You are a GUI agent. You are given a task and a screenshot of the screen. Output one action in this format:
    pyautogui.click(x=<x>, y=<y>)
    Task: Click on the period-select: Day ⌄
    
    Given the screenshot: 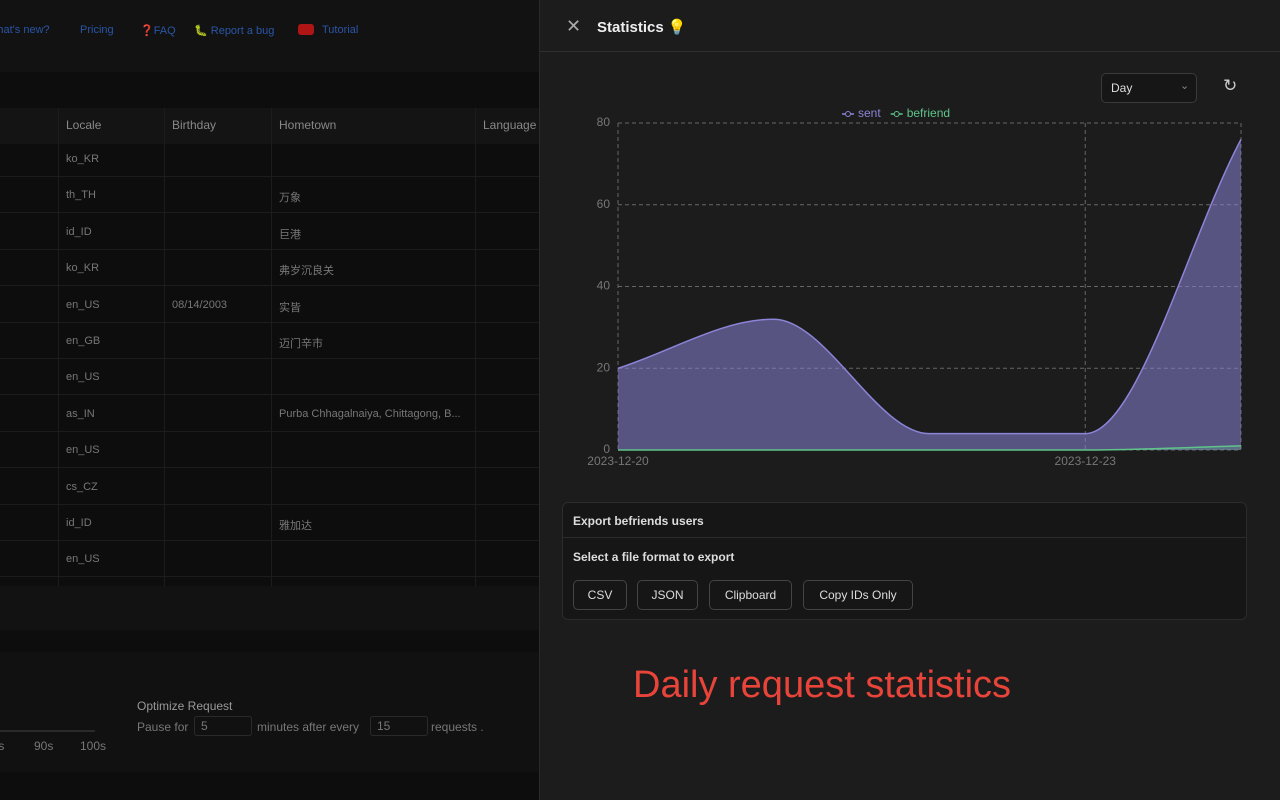 What is the action you would take?
    pyautogui.click(x=1149, y=88)
    